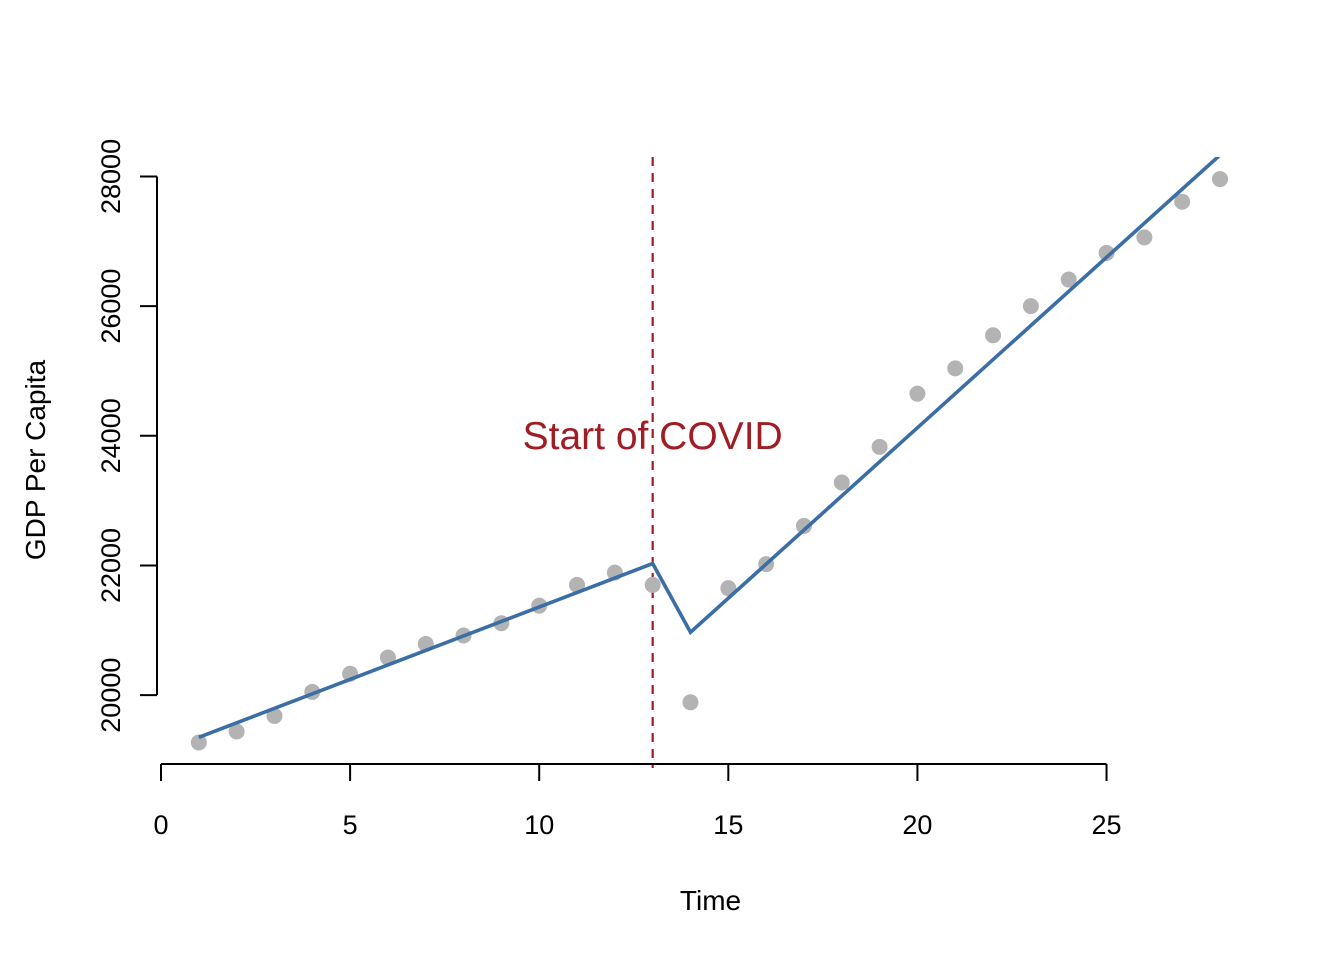  What do you see at coordinates (1107, 825) in the screenshot?
I see `x-tick-label-25: 25` at bounding box center [1107, 825].